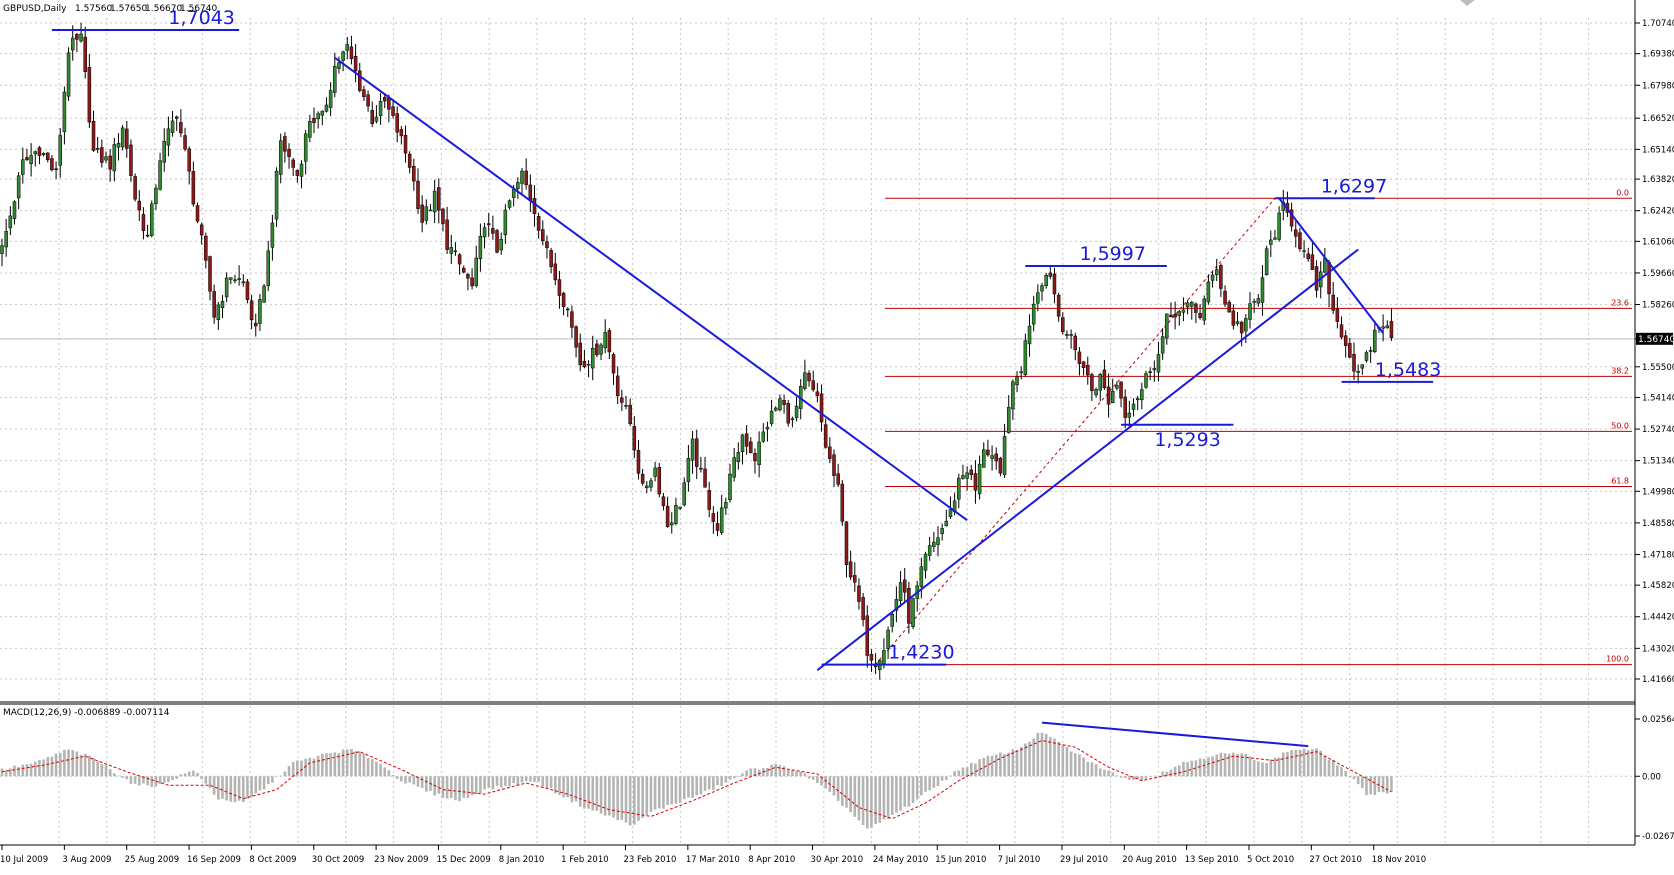 This screenshot has height=875, width=1674. What do you see at coordinates (463, 860) in the screenshot?
I see `x-tick-label: 15 Dec 2009` at bounding box center [463, 860].